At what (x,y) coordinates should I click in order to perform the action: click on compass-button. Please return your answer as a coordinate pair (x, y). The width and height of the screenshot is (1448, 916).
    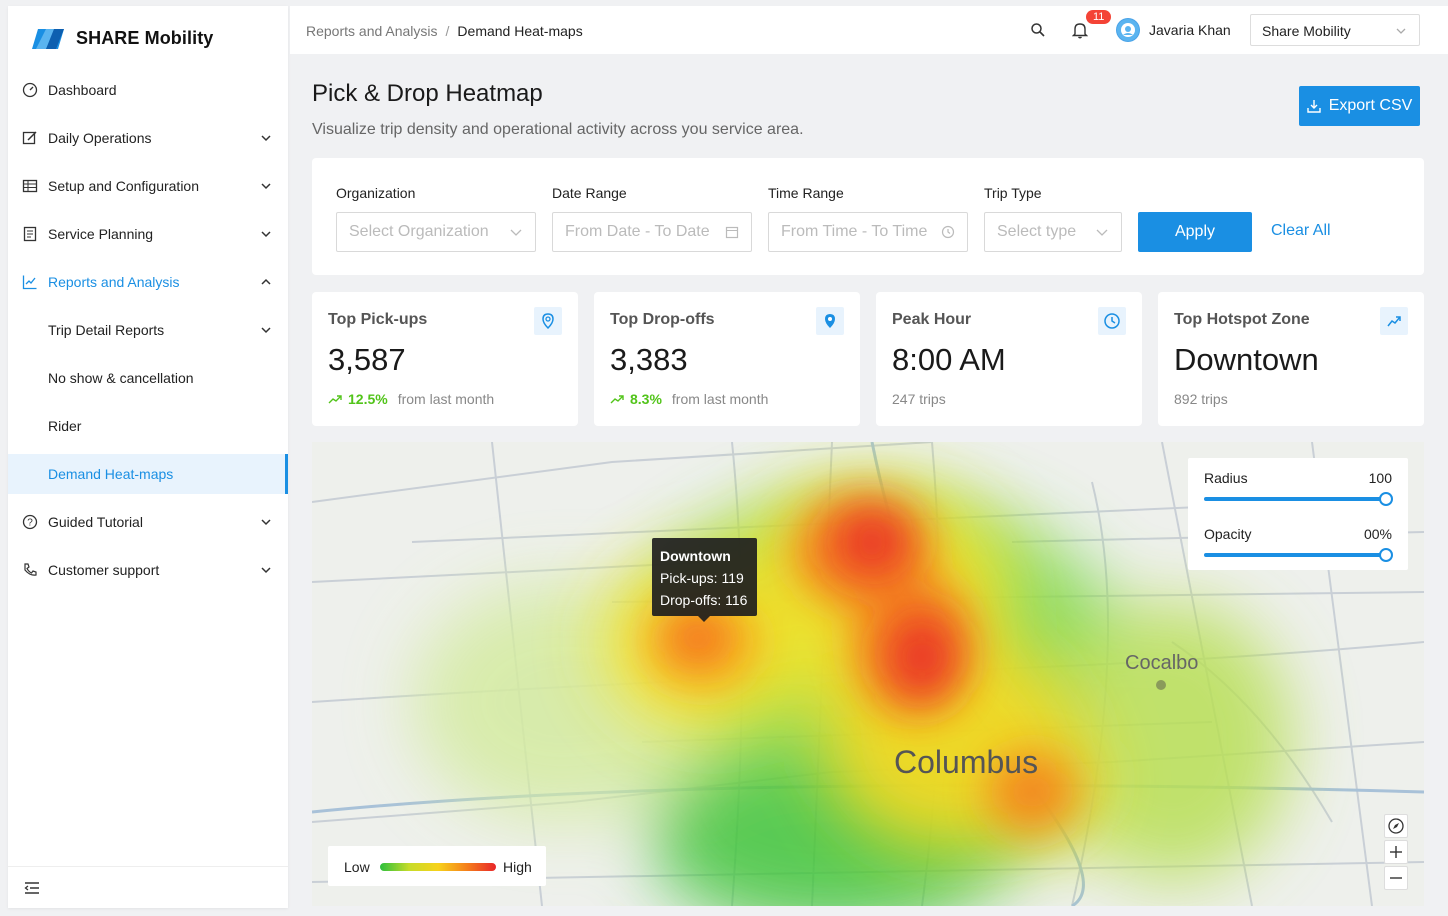
    Looking at the image, I should click on (1396, 826).